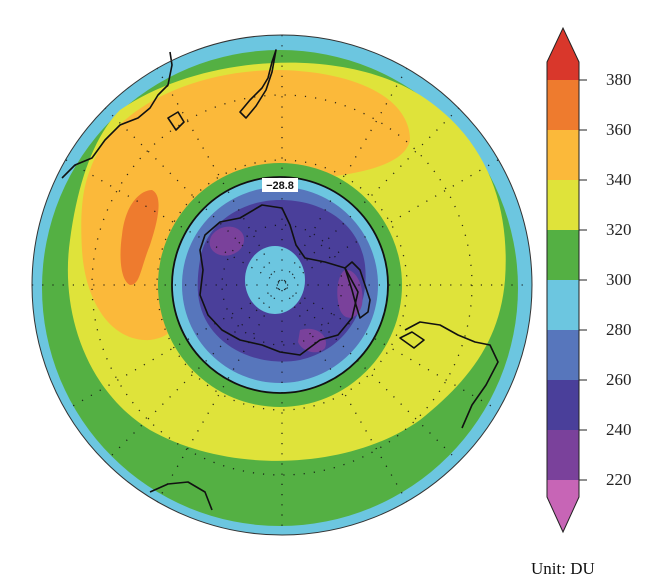 This screenshot has width=660, height=586. Describe the element at coordinates (181, 496) in the screenshot. I see `africa-coastline` at that location.